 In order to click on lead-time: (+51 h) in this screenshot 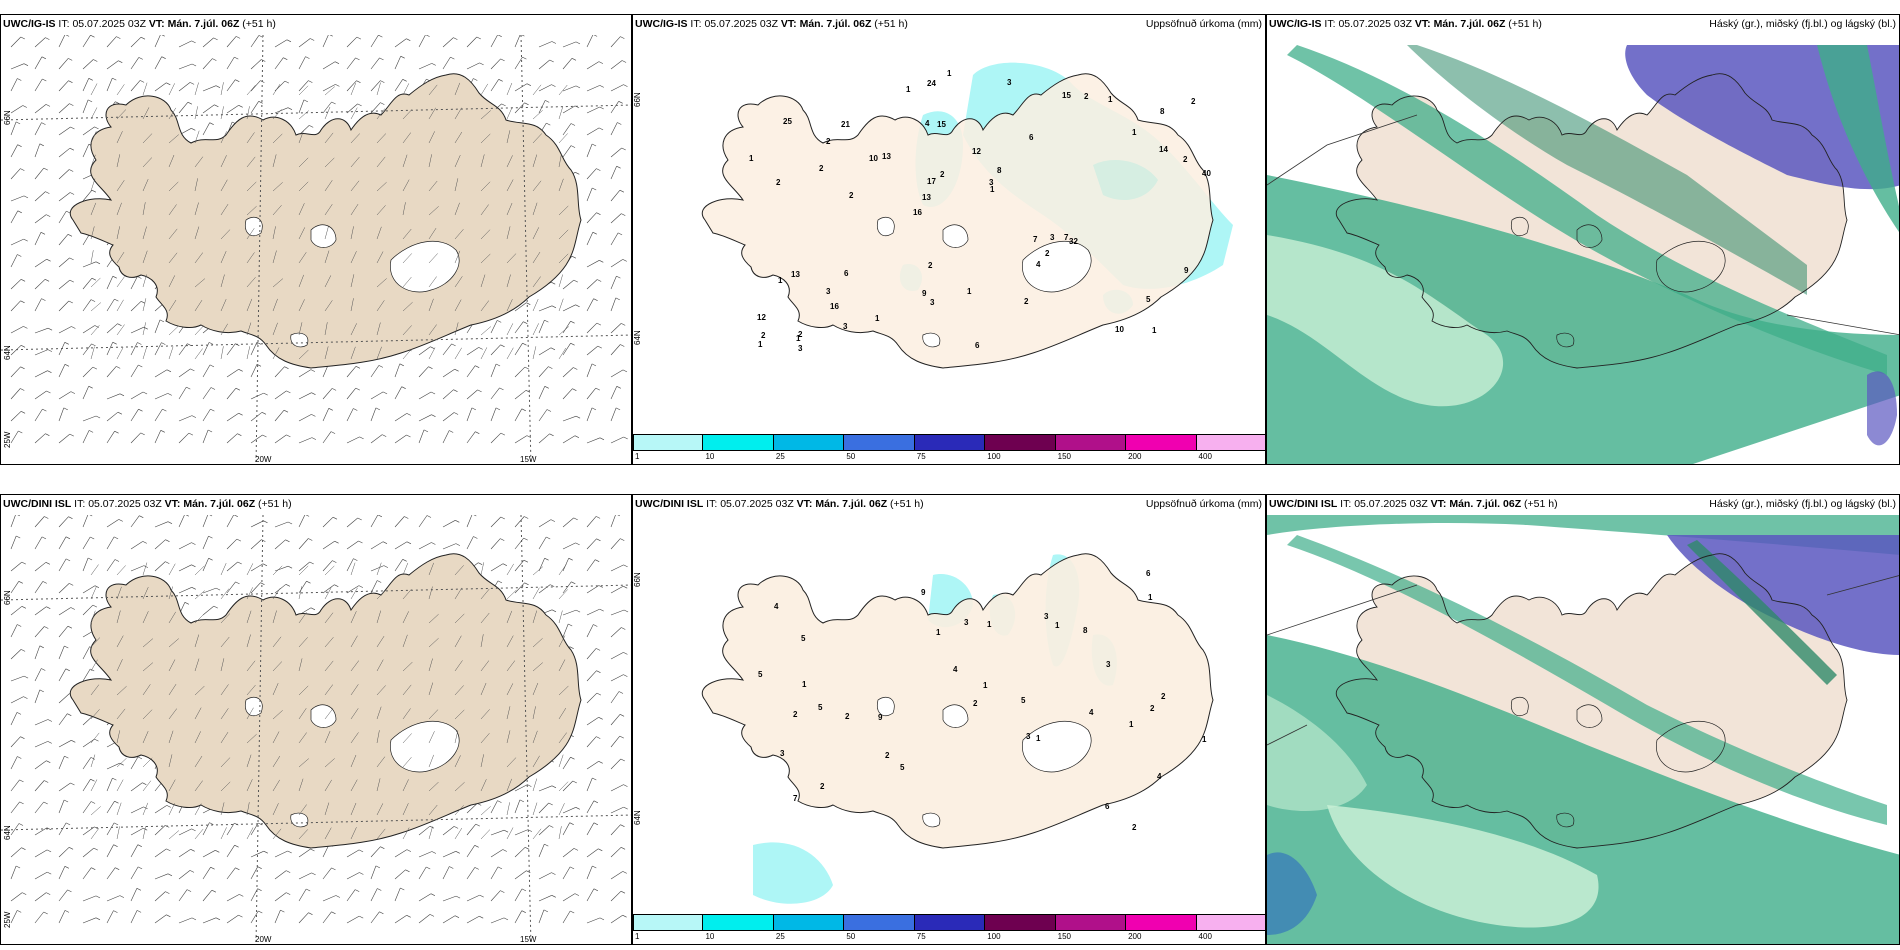, I will do `click(1525, 24)`.